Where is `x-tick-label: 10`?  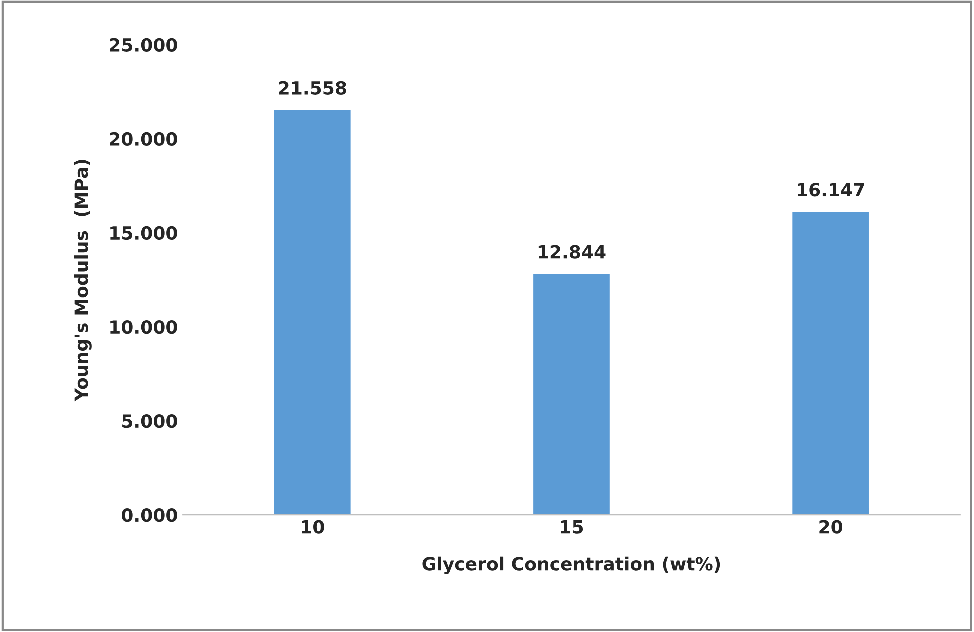
x-tick-label: 10 is located at coordinates (313, 527).